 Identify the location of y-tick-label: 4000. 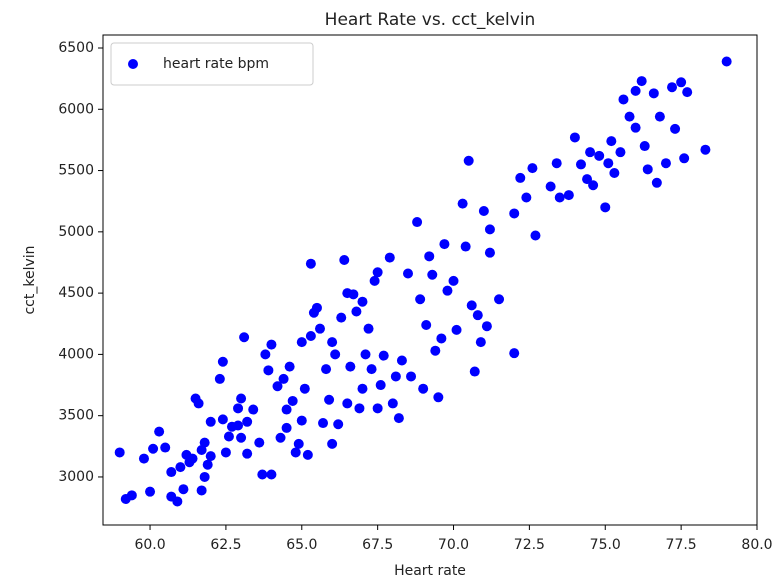
(76, 354).